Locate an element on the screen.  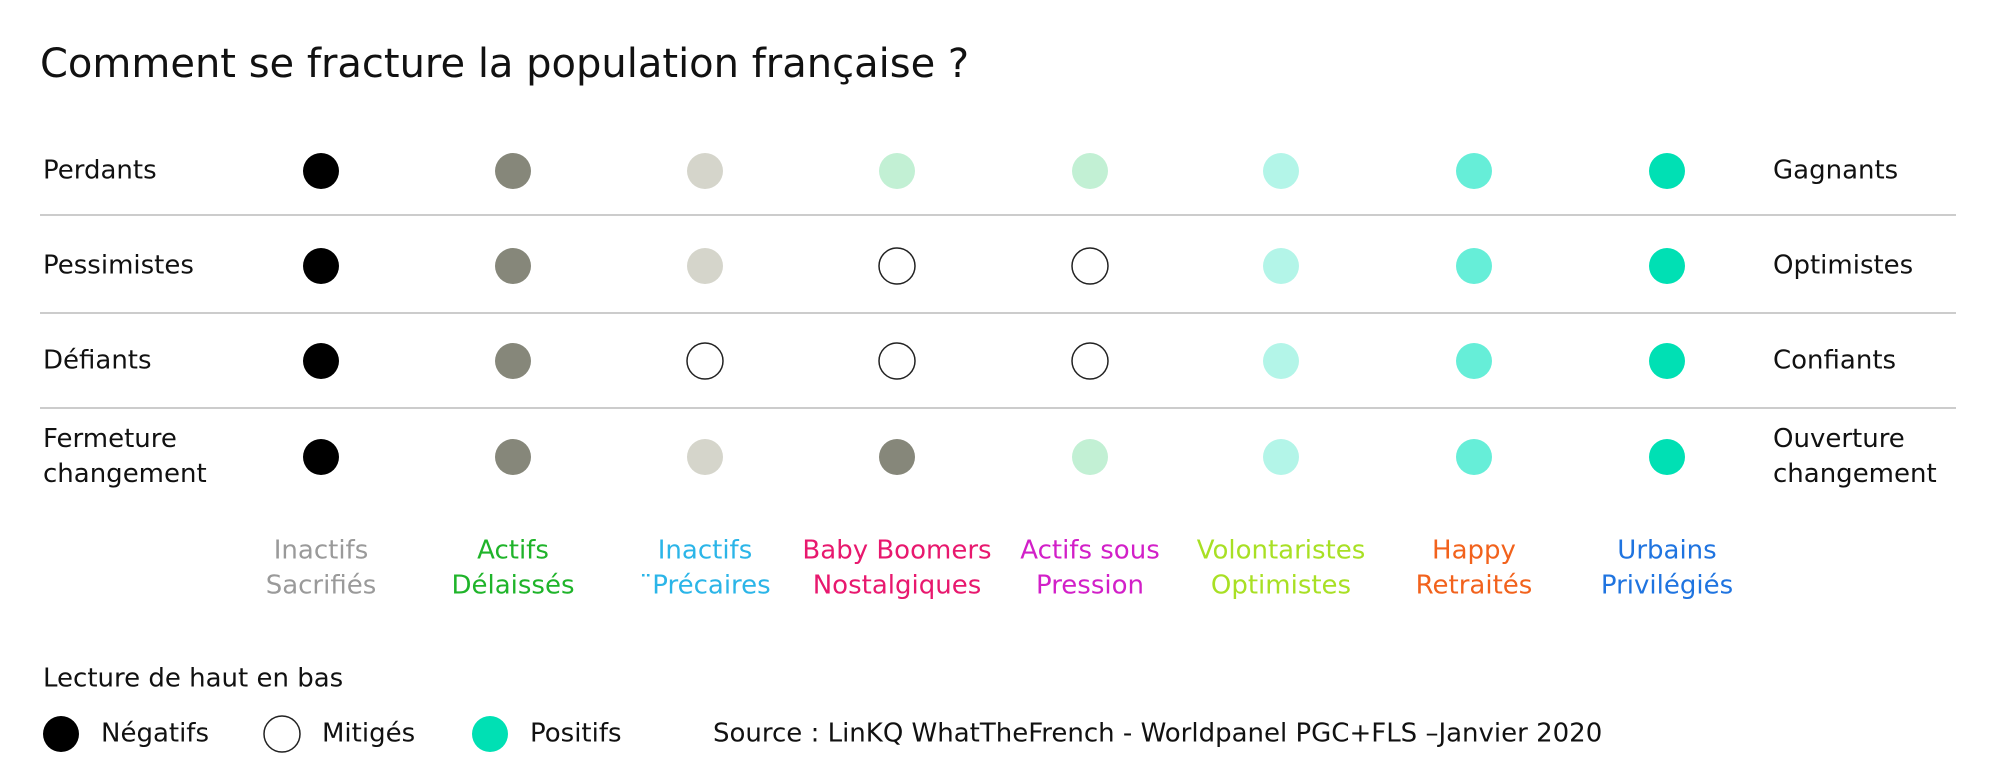
legend-heading: Lecture de haut en bas is located at coordinates (193, 679).